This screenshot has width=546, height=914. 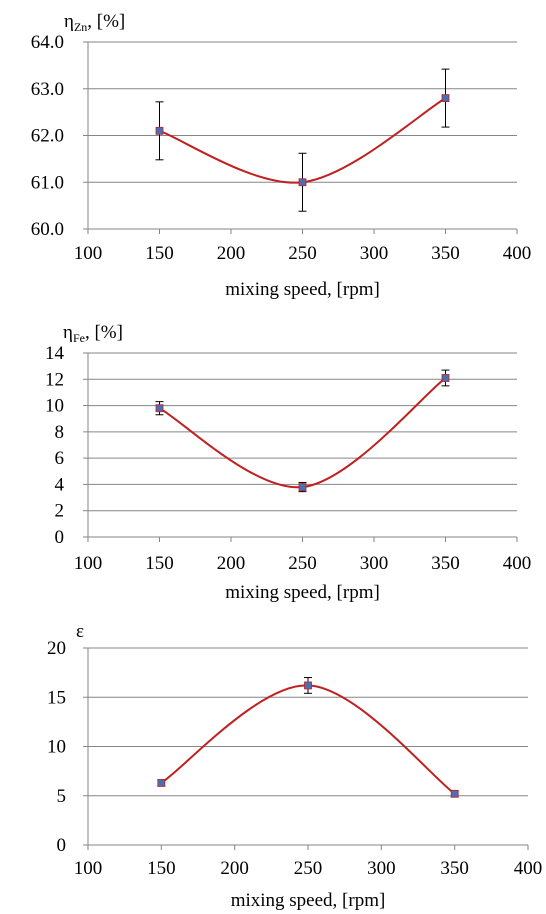 What do you see at coordinates (80, 631) in the screenshot?
I see `y-axis-label: ε` at bounding box center [80, 631].